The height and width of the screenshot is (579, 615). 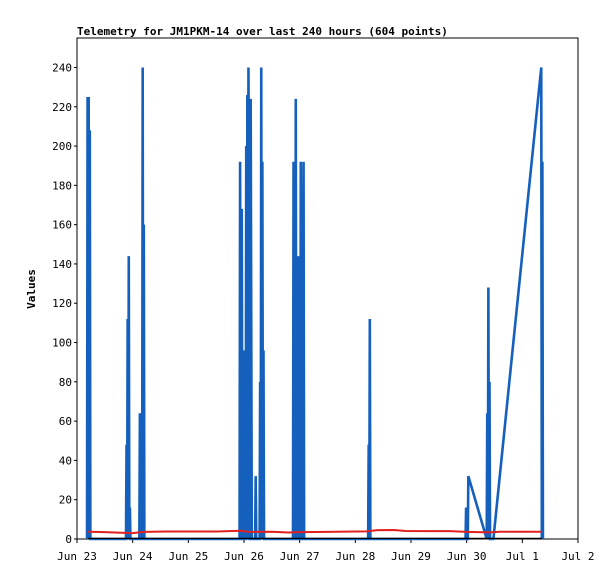 What do you see at coordinates (467, 556) in the screenshot?
I see `x-tick-label: Jun 30` at bounding box center [467, 556].